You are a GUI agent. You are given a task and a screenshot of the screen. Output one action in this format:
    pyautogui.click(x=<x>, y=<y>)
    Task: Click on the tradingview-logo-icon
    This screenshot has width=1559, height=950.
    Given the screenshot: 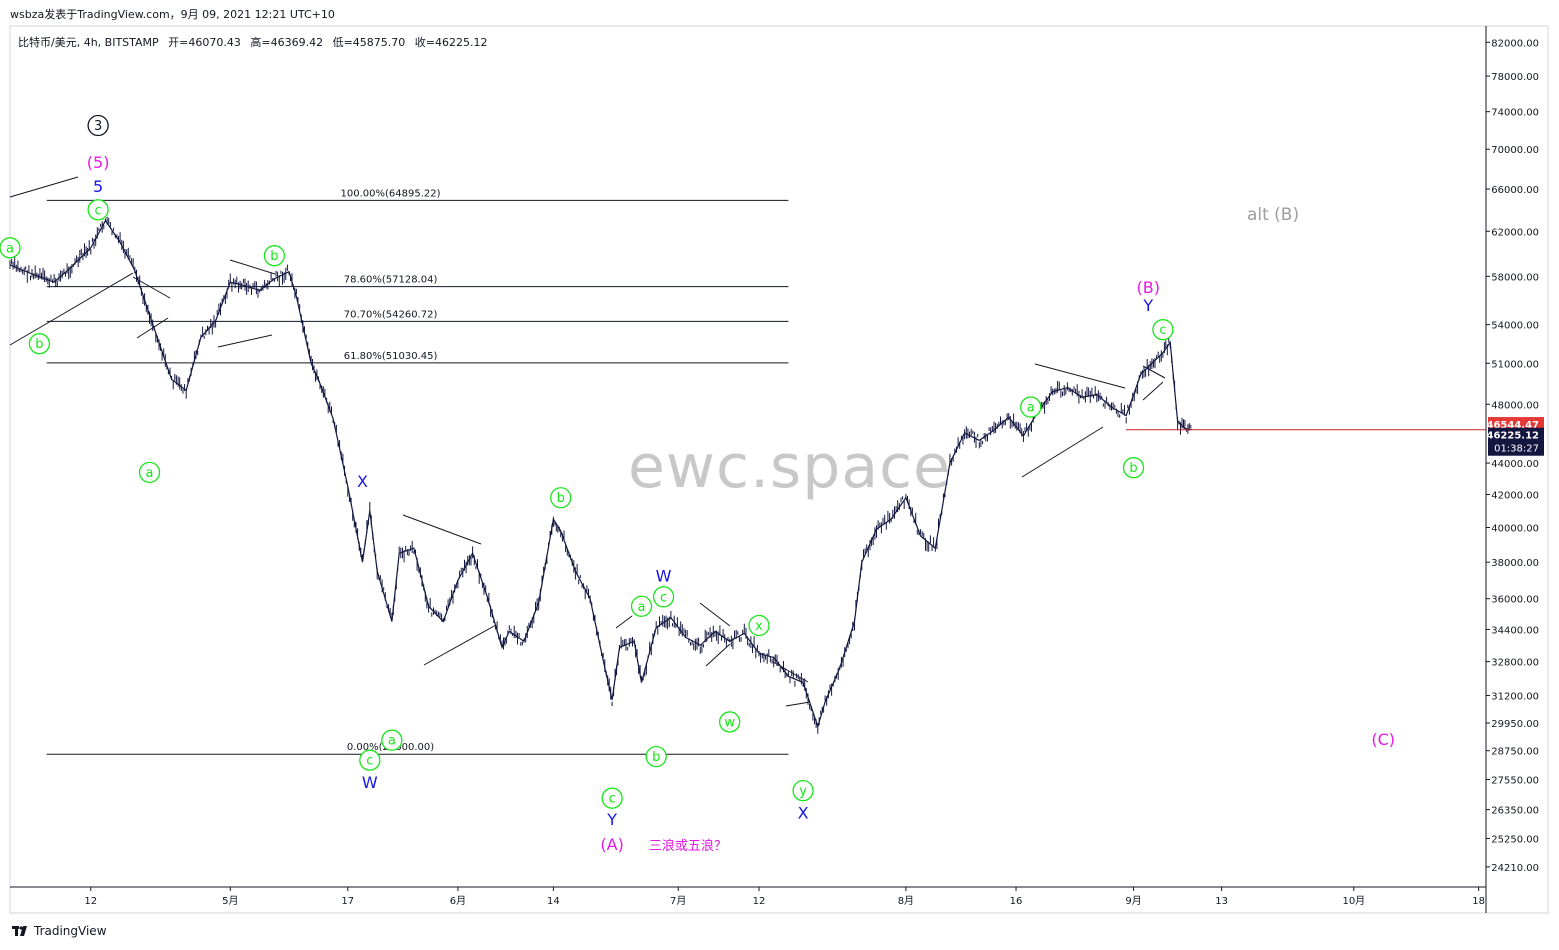 What is the action you would take?
    pyautogui.click(x=19, y=931)
    